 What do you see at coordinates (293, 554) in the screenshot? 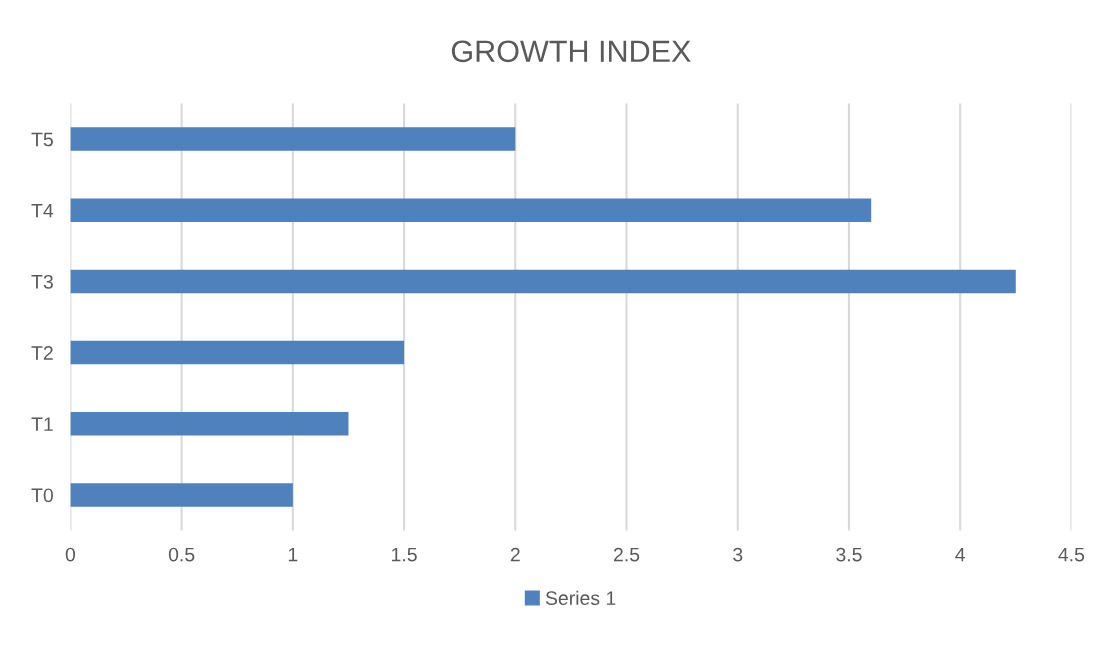
I see `x-tick-label: 1` at bounding box center [293, 554].